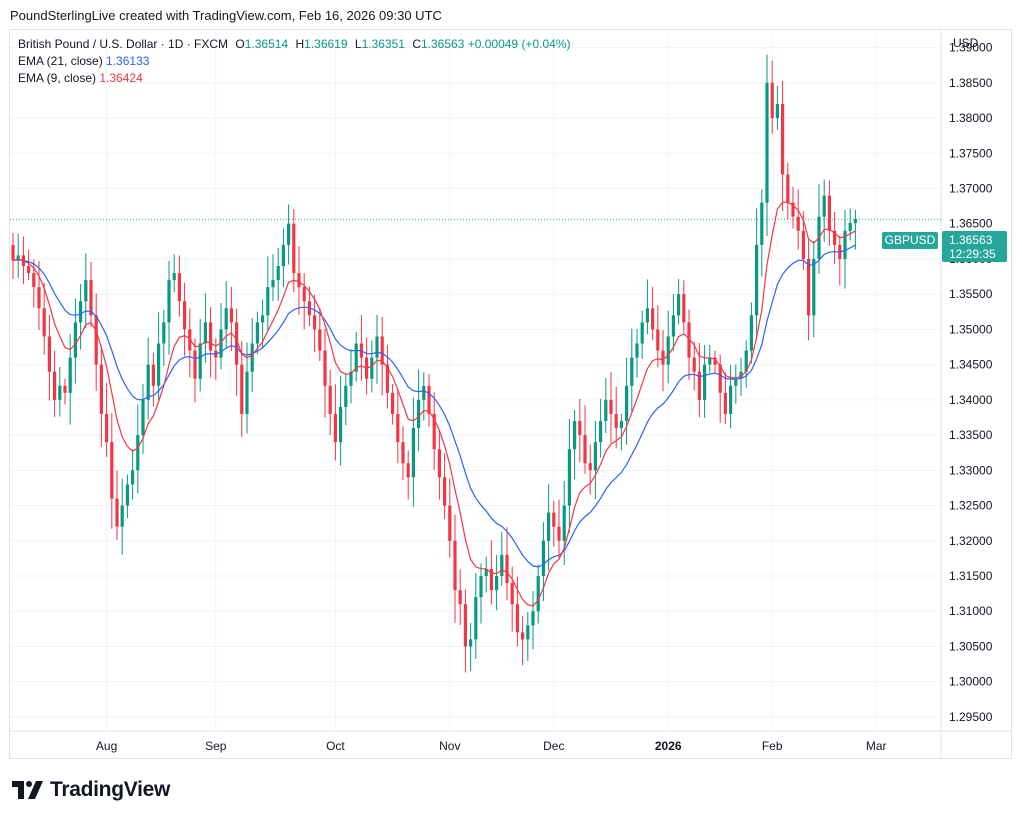 The width and height of the screenshot is (1022, 819). What do you see at coordinates (91, 790) in the screenshot?
I see `tradingview-logo: TradingView` at bounding box center [91, 790].